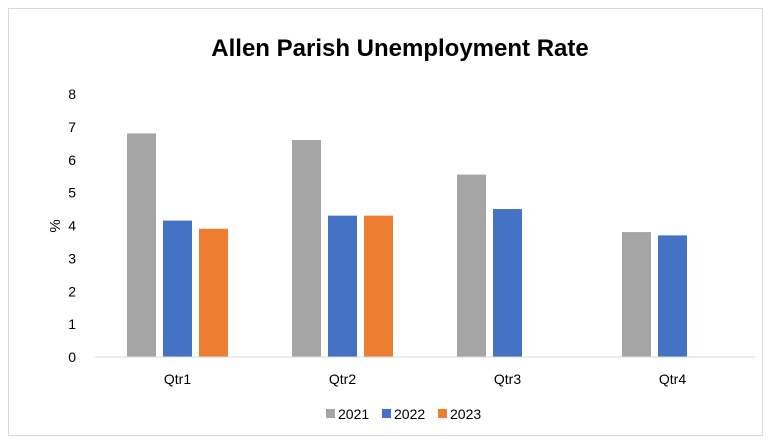  I want to click on y-tick-label: 7, so click(72, 127).